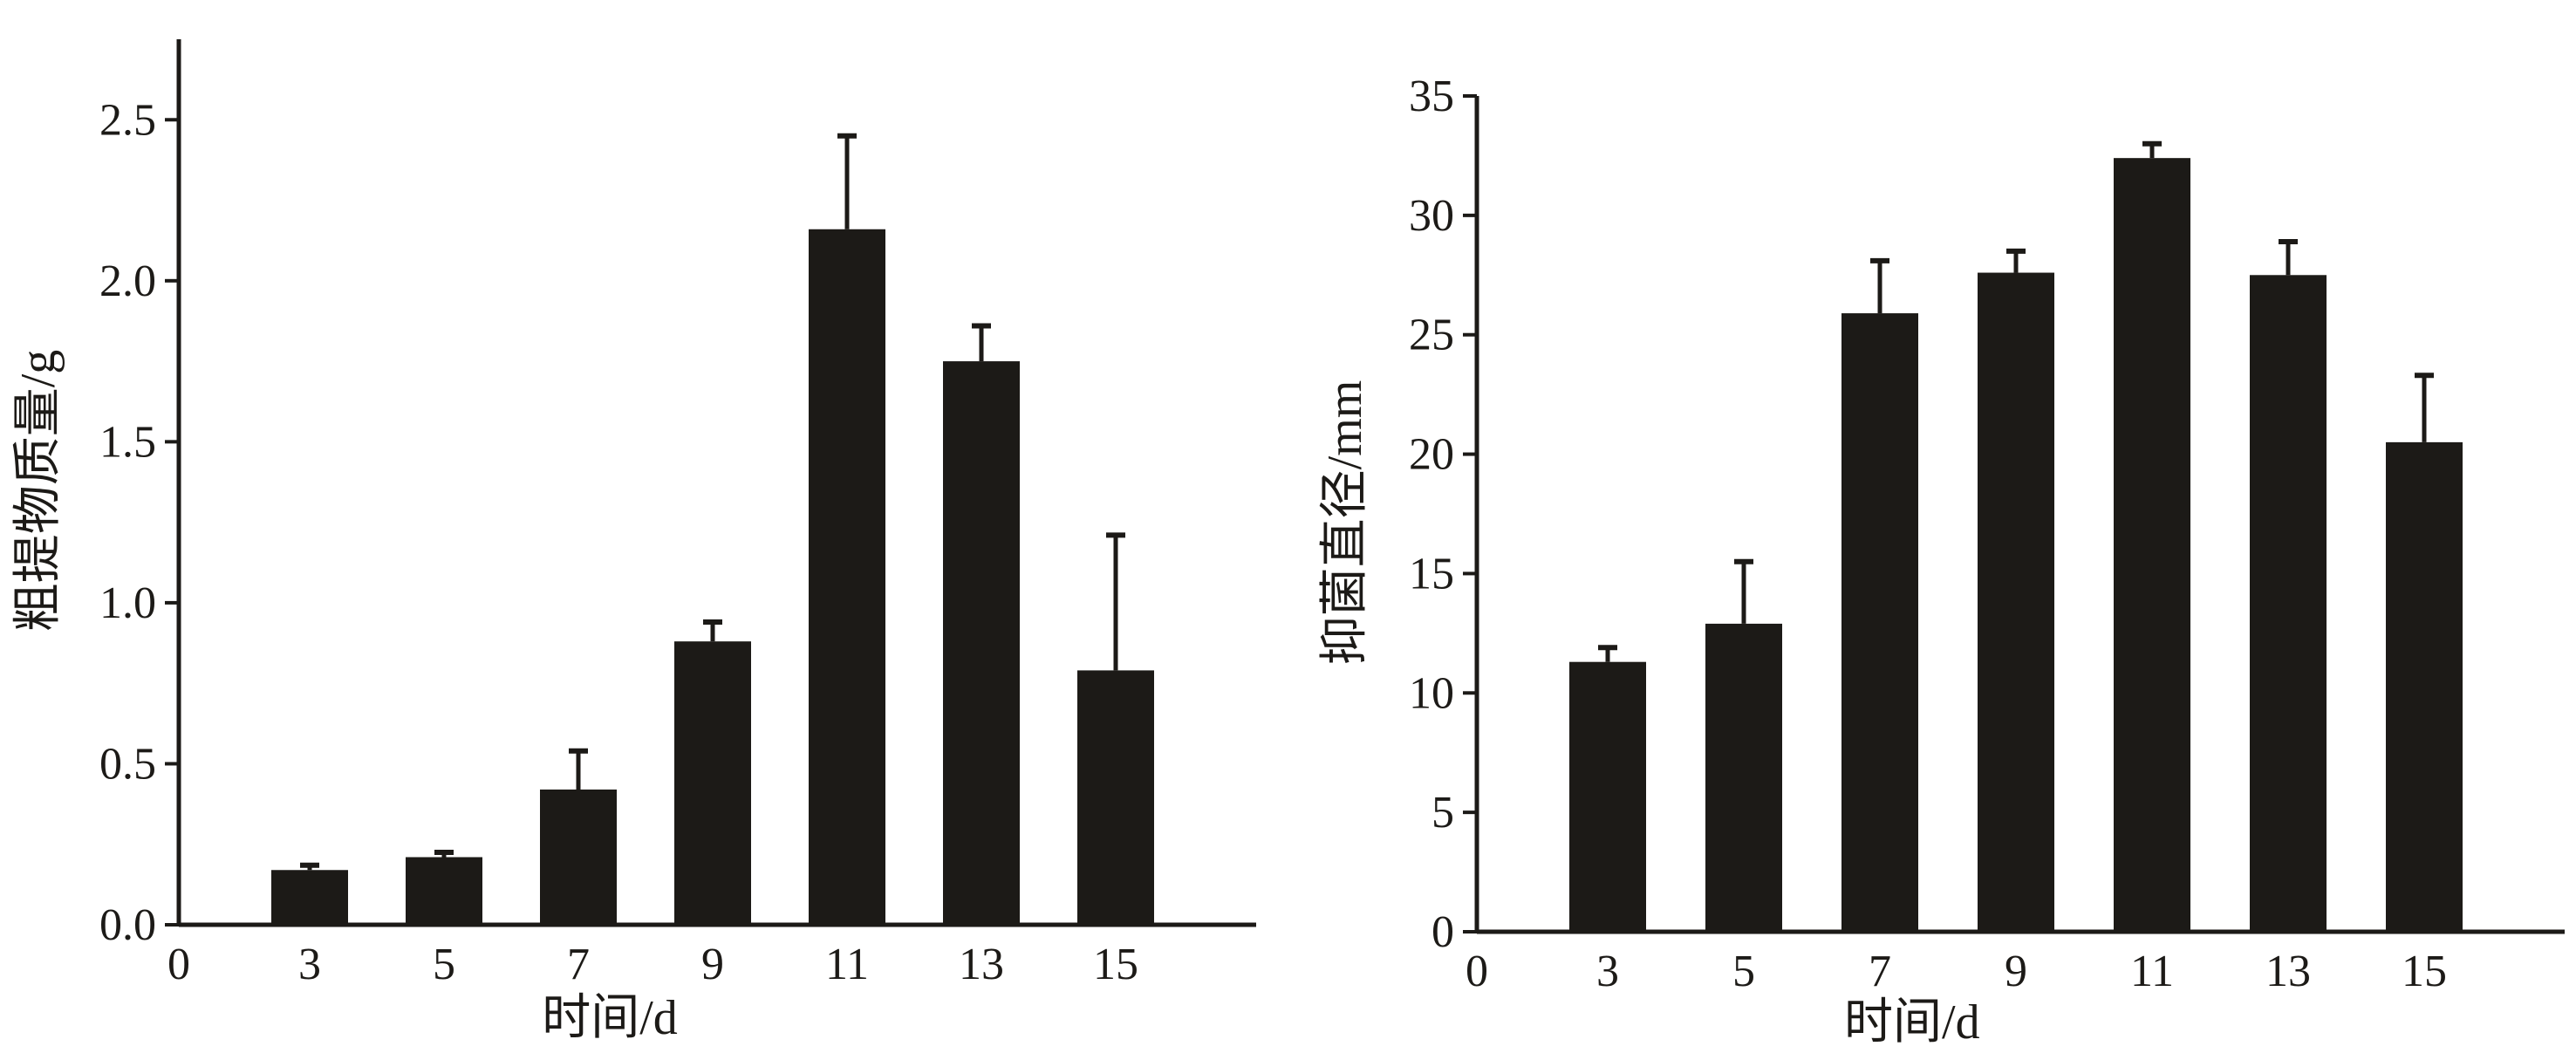  Describe the element at coordinates (127, 603) in the screenshot. I see `y-tick-label: 1.0` at that location.